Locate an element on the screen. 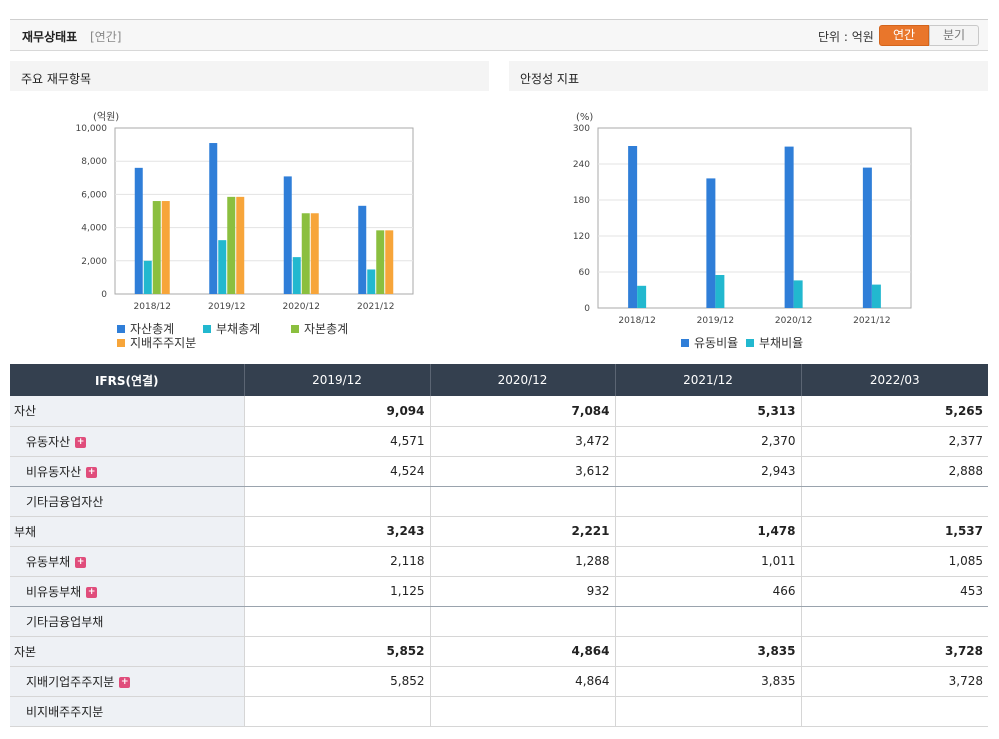 The height and width of the screenshot is (739, 999). legend-item-assets: 자산총계 is located at coordinates (145, 328).